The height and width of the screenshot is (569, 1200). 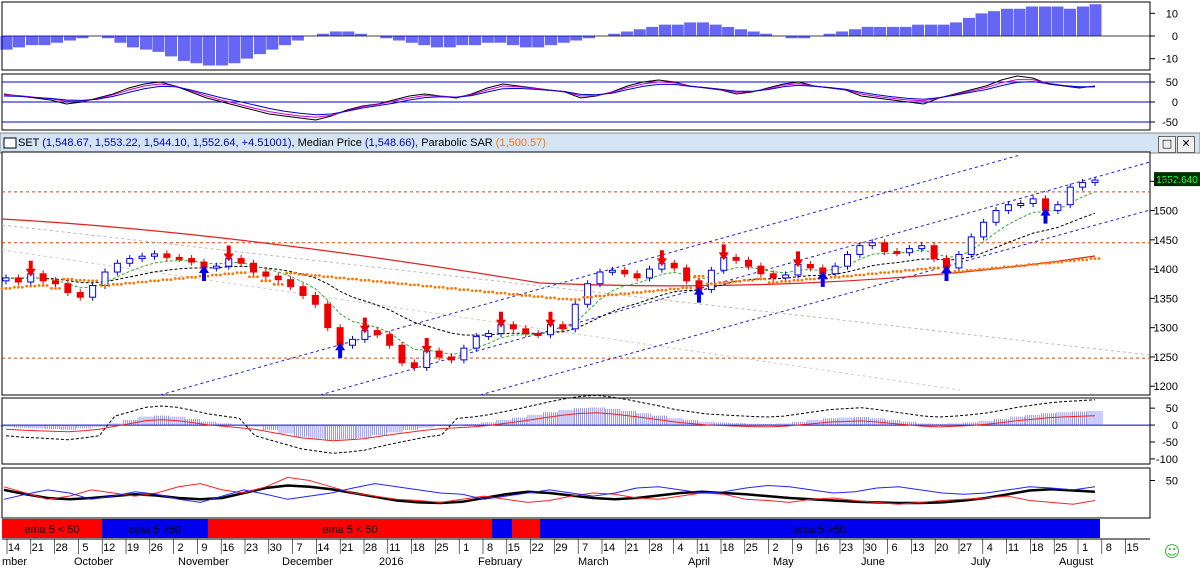 What do you see at coordinates (575, 35) in the screenshot?
I see `top-histogram` at bounding box center [575, 35].